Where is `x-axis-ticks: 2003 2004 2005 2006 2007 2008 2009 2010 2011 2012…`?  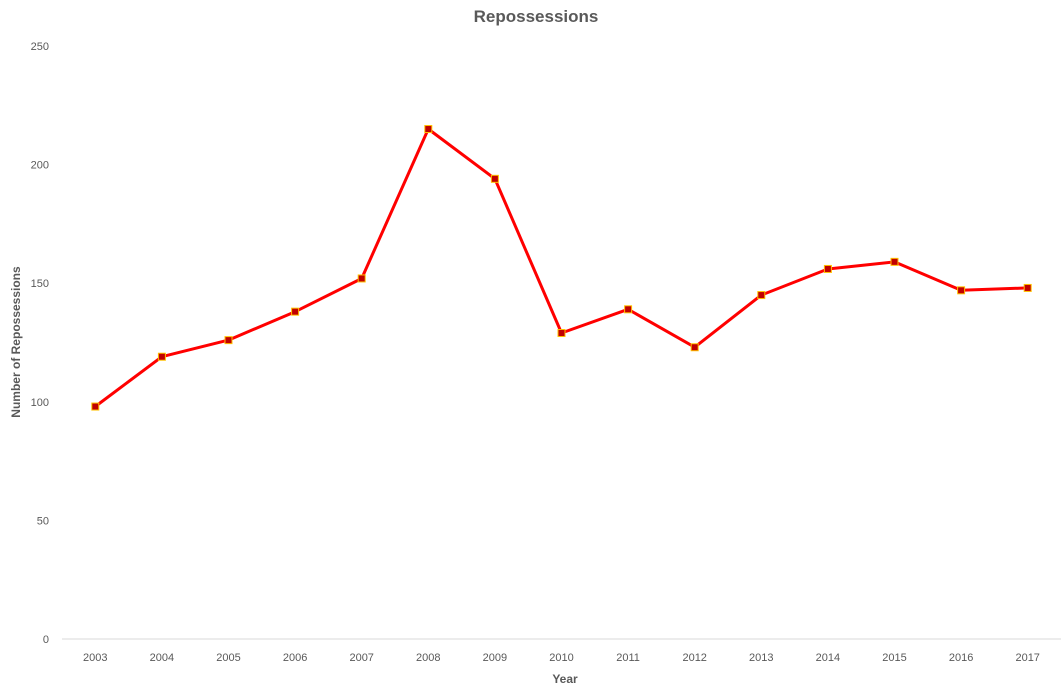 x-axis-ticks: 2003 2004 2005 2006 2007 2008 2009 2010 2011 2012… is located at coordinates (561, 658).